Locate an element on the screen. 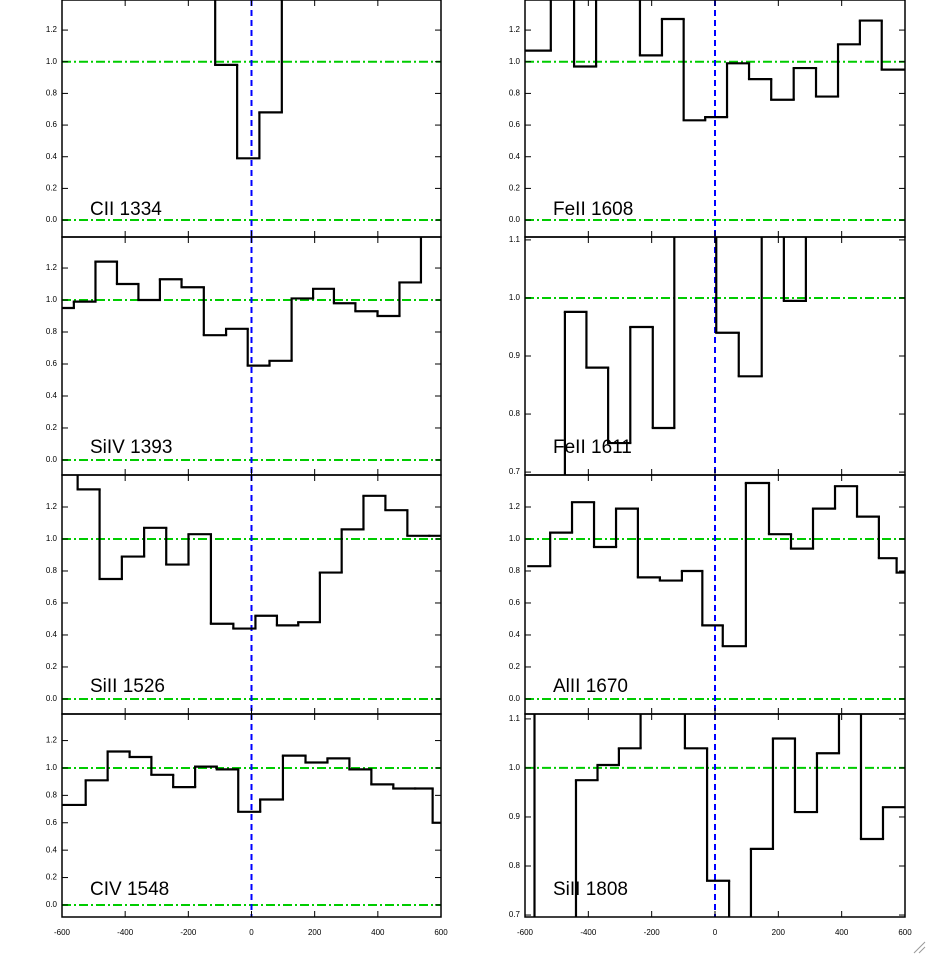 The image size is (927, 955). panel: 0.0 0.2 0.4 0.6 0.8 1.0 1.2 FeII 1608 is located at coordinates (707, 119).